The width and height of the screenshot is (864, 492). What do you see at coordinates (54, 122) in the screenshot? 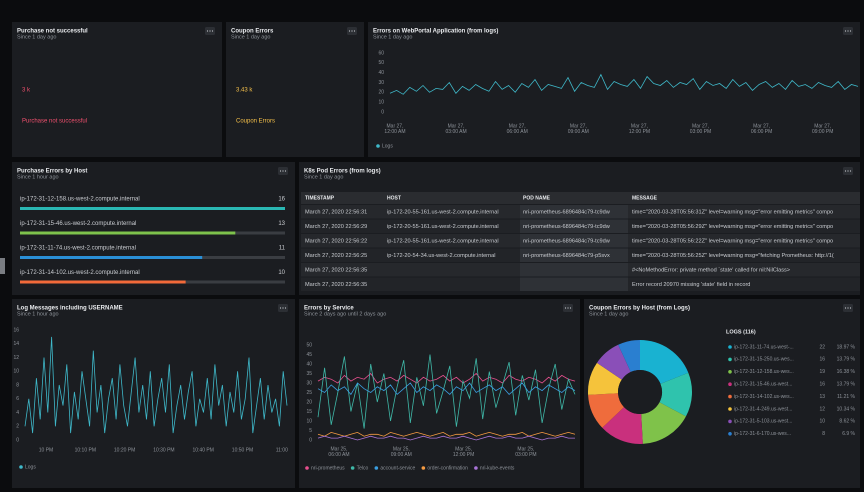
I see `billboard-label: Purchase not successful` at bounding box center [54, 122].